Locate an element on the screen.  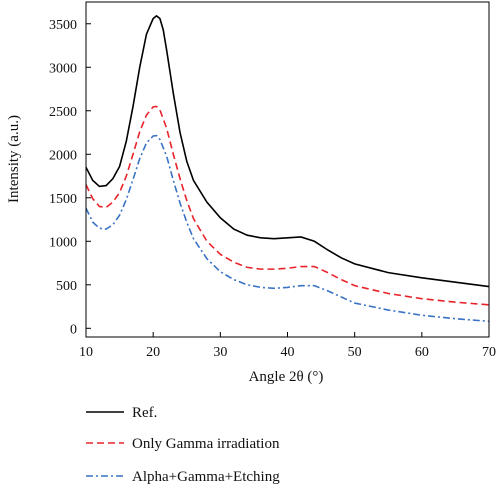
x-tick-label: 50 is located at coordinates (355, 352).